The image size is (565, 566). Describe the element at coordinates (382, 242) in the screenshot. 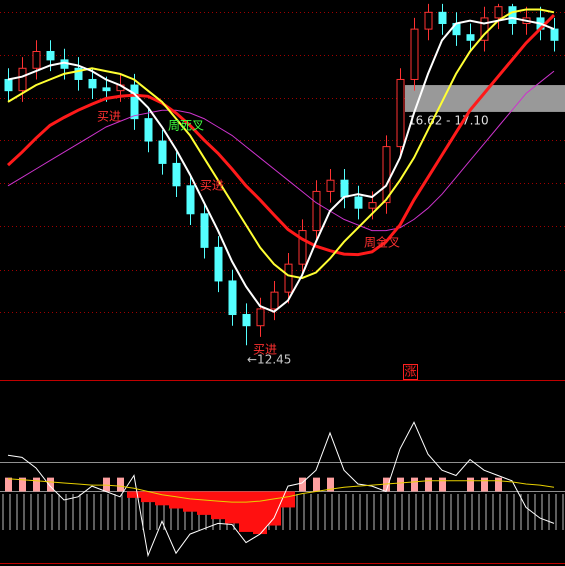

I see `annotation: 周金叉` at that location.